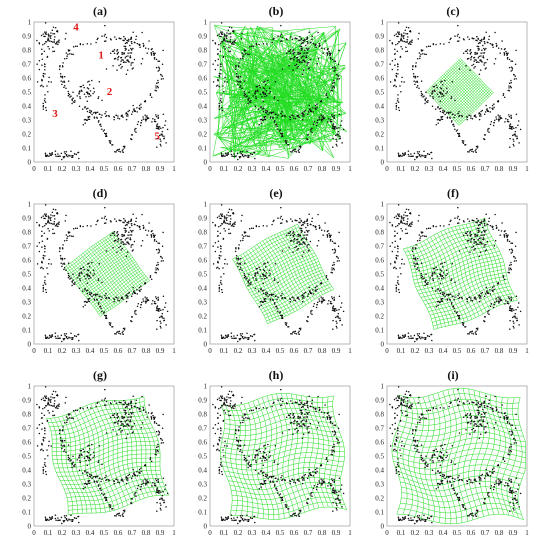 The image size is (535, 550). I want to click on x-tick-label: 0.2, so click(238, 169).